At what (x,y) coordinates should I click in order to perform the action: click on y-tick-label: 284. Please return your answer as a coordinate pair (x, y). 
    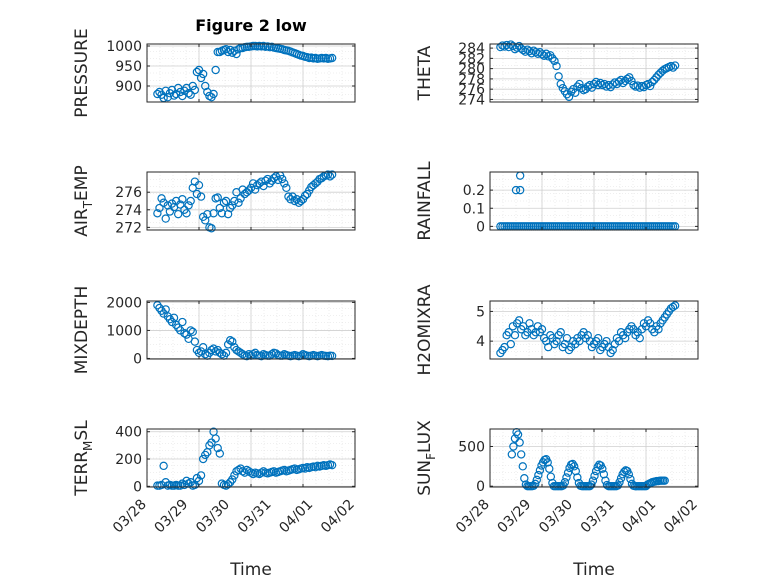
    Looking at the image, I should click on (471, 49).